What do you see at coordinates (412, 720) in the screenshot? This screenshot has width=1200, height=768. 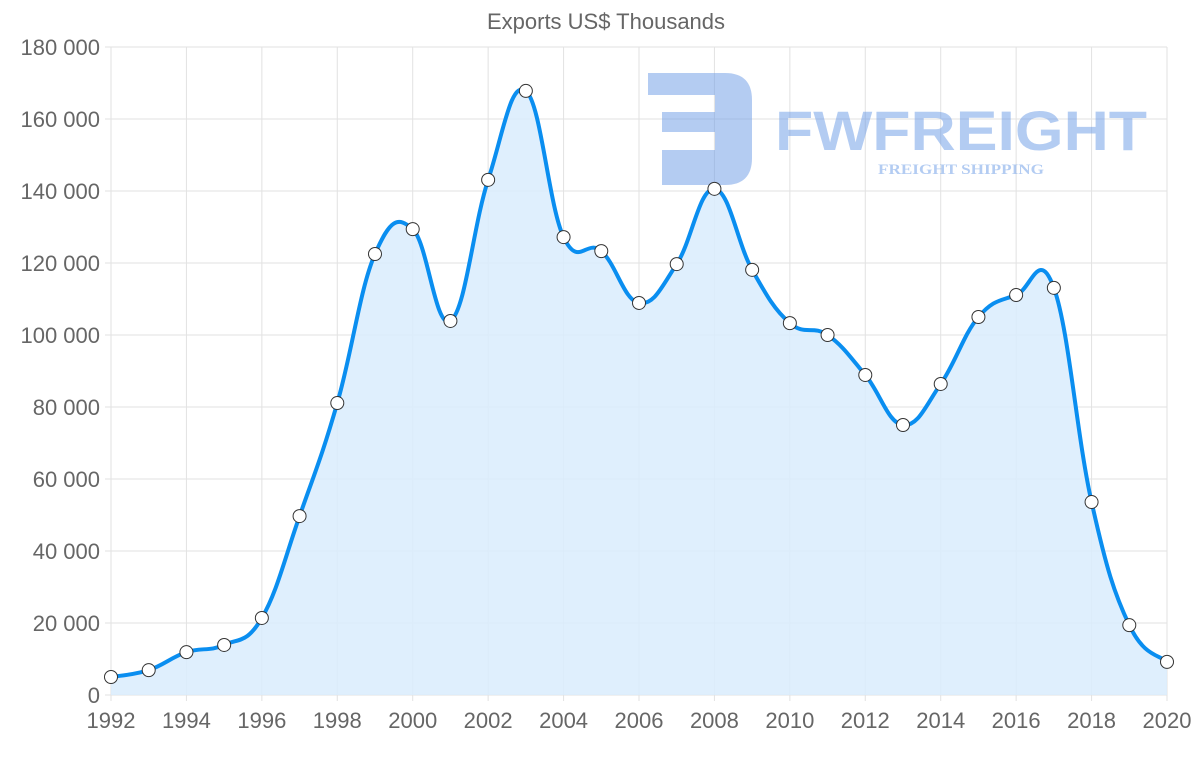 I see `x-tick-label: 2000` at bounding box center [412, 720].